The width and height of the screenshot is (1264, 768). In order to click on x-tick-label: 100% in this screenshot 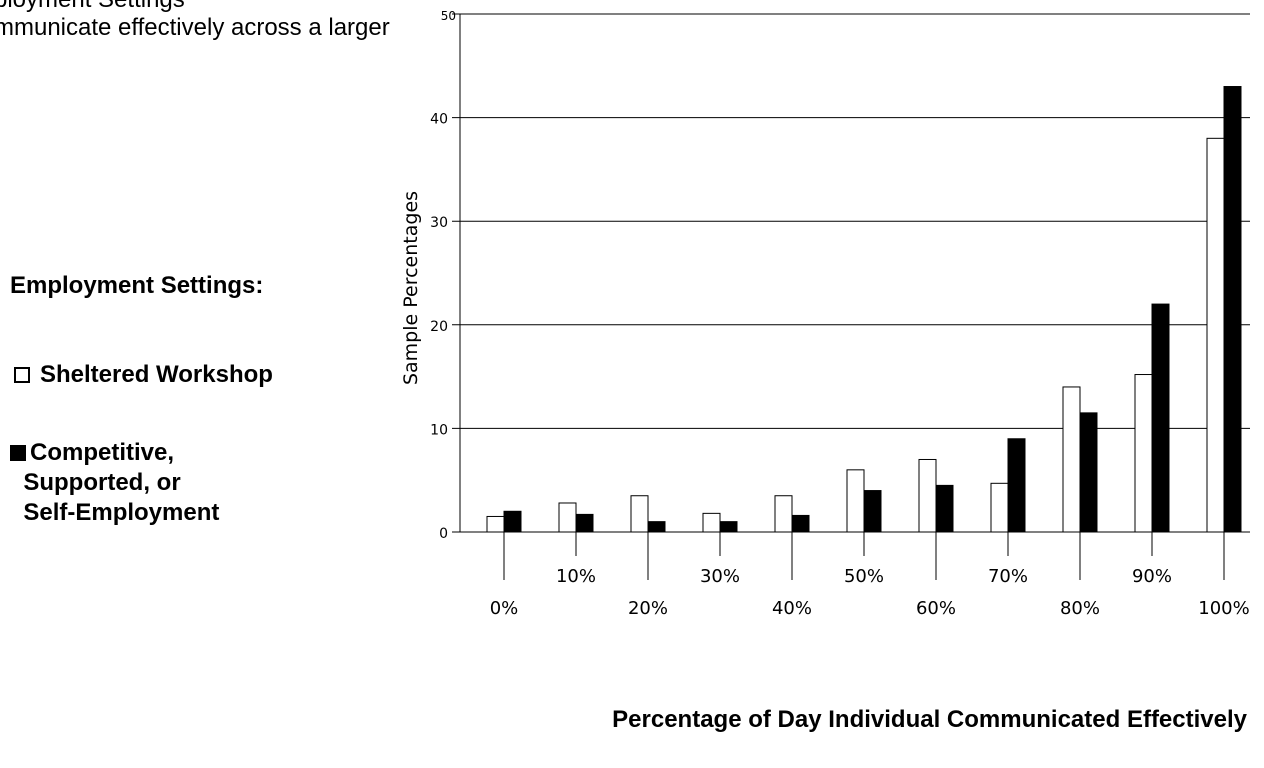, I will do `click(1223, 608)`.